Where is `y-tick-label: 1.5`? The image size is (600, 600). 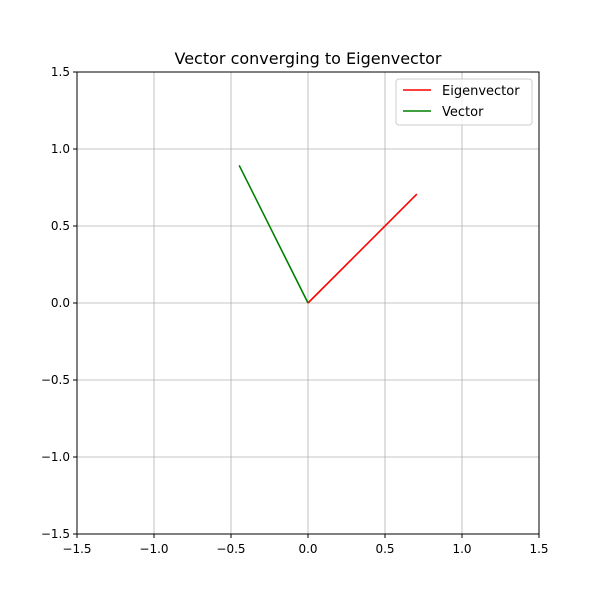
y-tick-label: 1.5 is located at coordinates (60, 72).